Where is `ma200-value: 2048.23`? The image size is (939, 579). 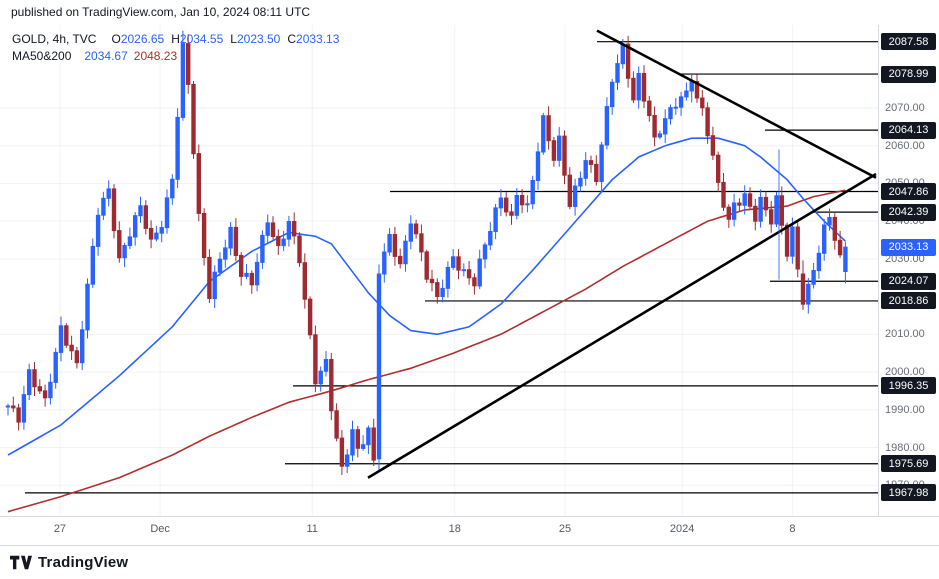 ma200-value: 2048.23 is located at coordinates (155, 56).